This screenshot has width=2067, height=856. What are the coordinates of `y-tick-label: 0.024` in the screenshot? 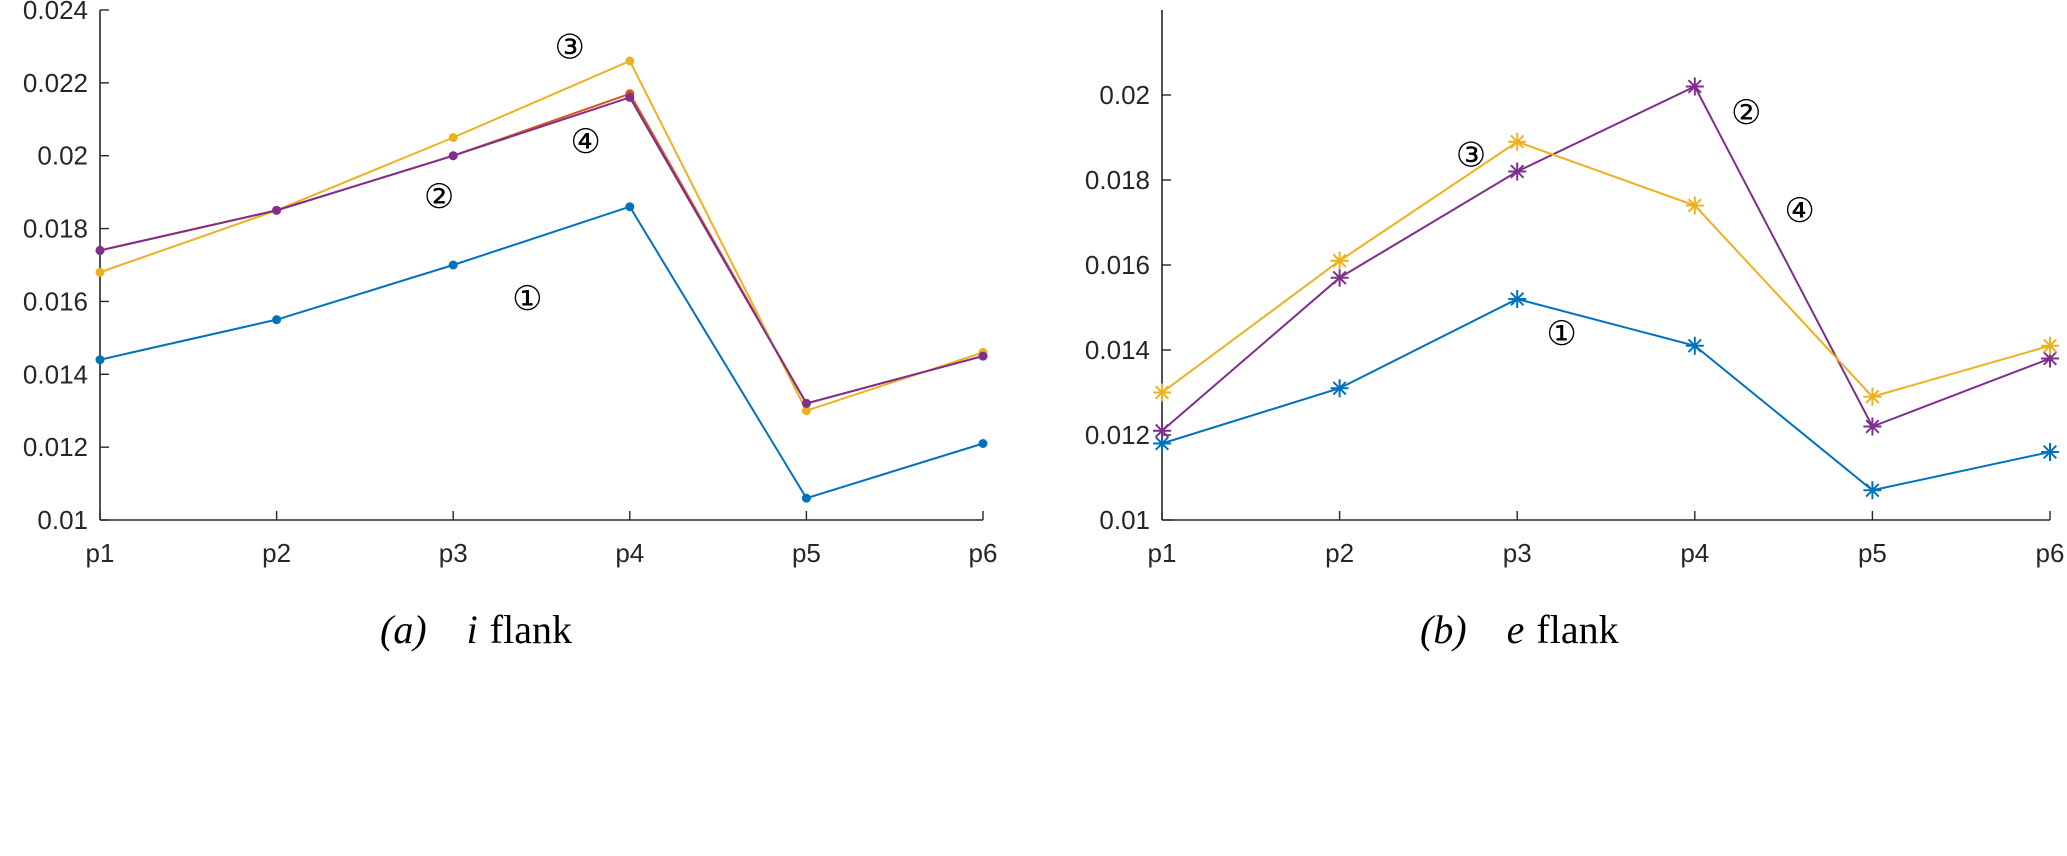 It's located at (55, 12).